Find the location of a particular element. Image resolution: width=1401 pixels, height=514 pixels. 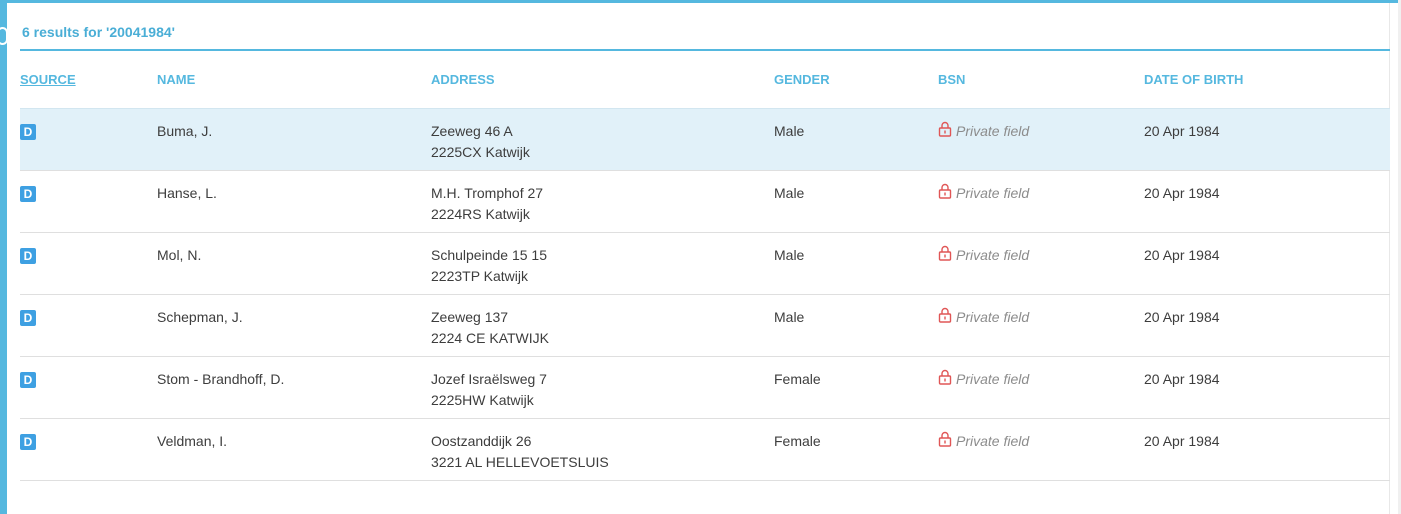

cell-address: M.H. Tromphof 27 2224RS Katwijk is located at coordinates (602, 202).